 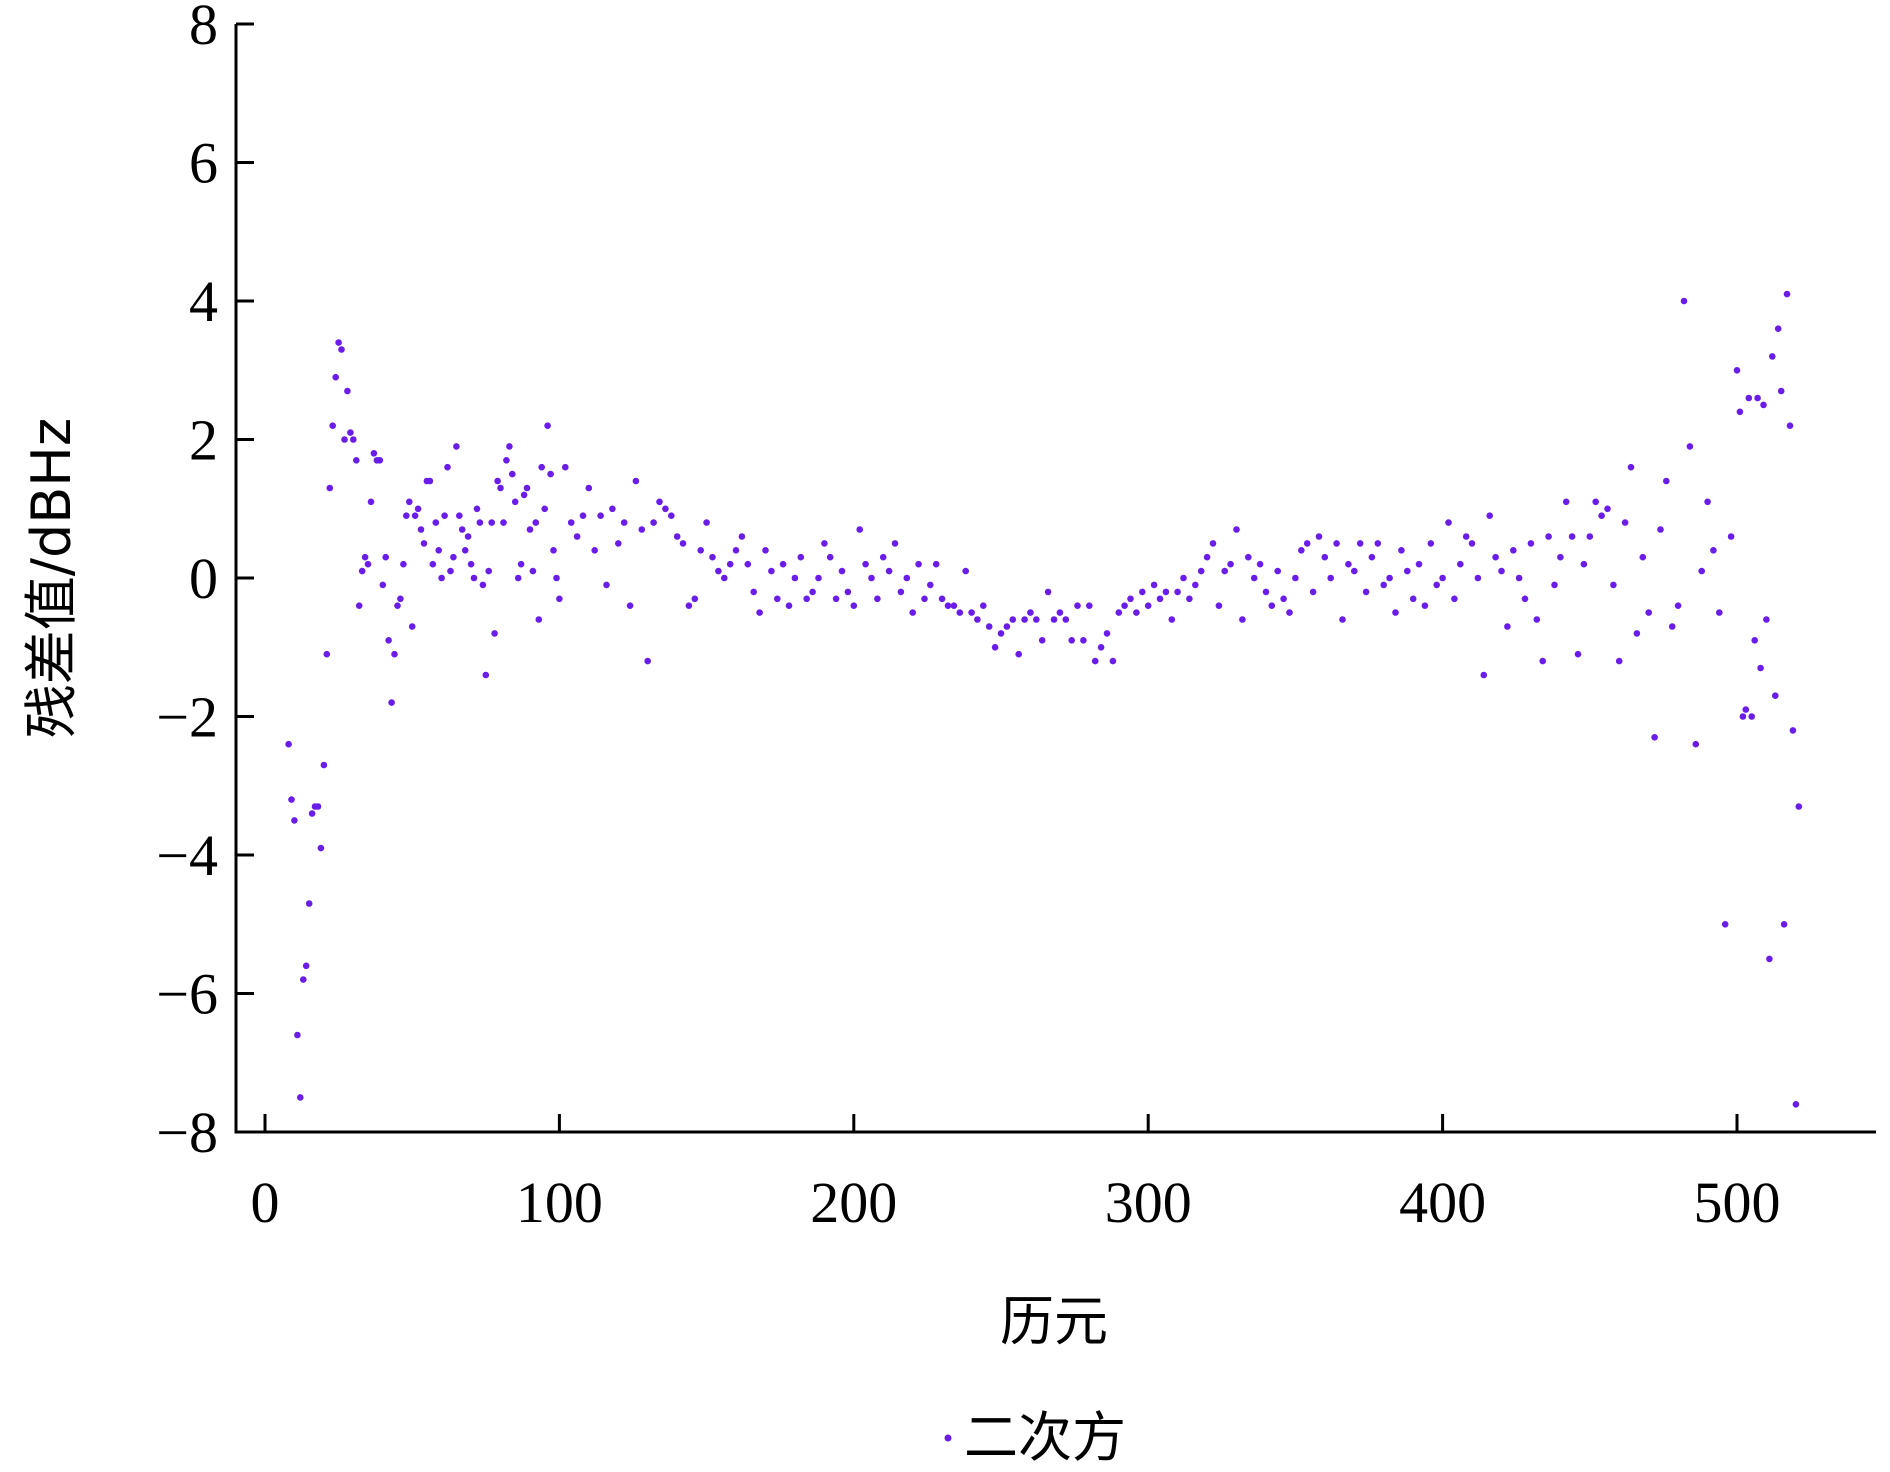 What do you see at coordinates (1016, 1174) in the screenshot?
I see `x-axis: 0 100 200 300 400 500` at bounding box center [1016, 1174].